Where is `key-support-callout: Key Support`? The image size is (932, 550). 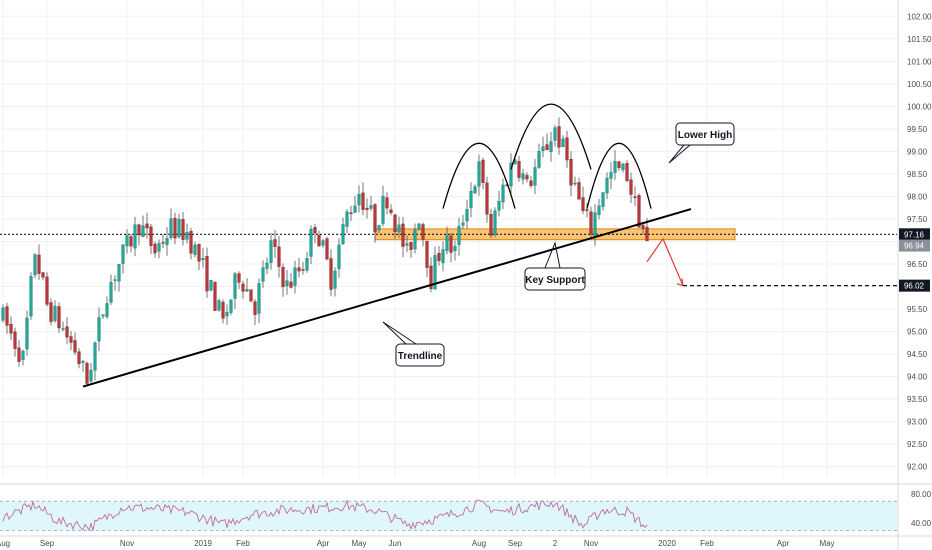 key-support-callout: Key Support is located at coordinates (555, 266).